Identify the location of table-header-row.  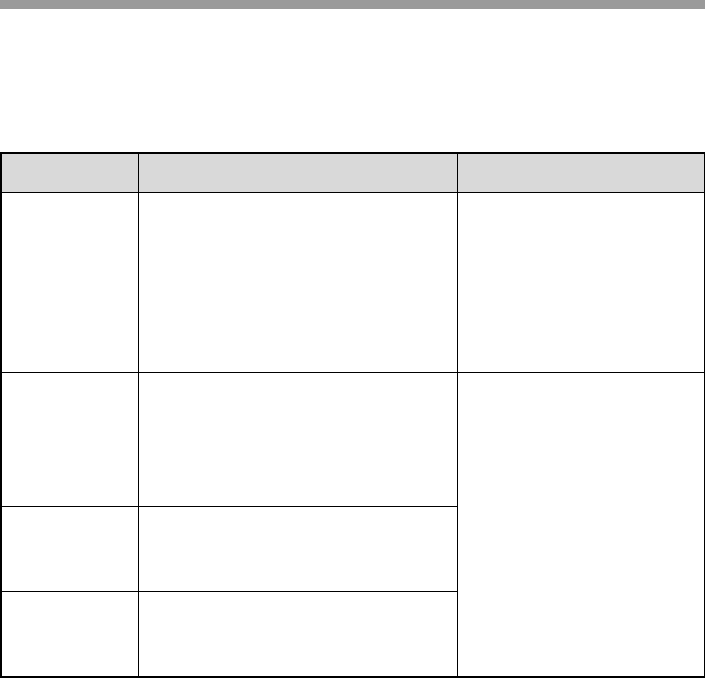
(352, 172).